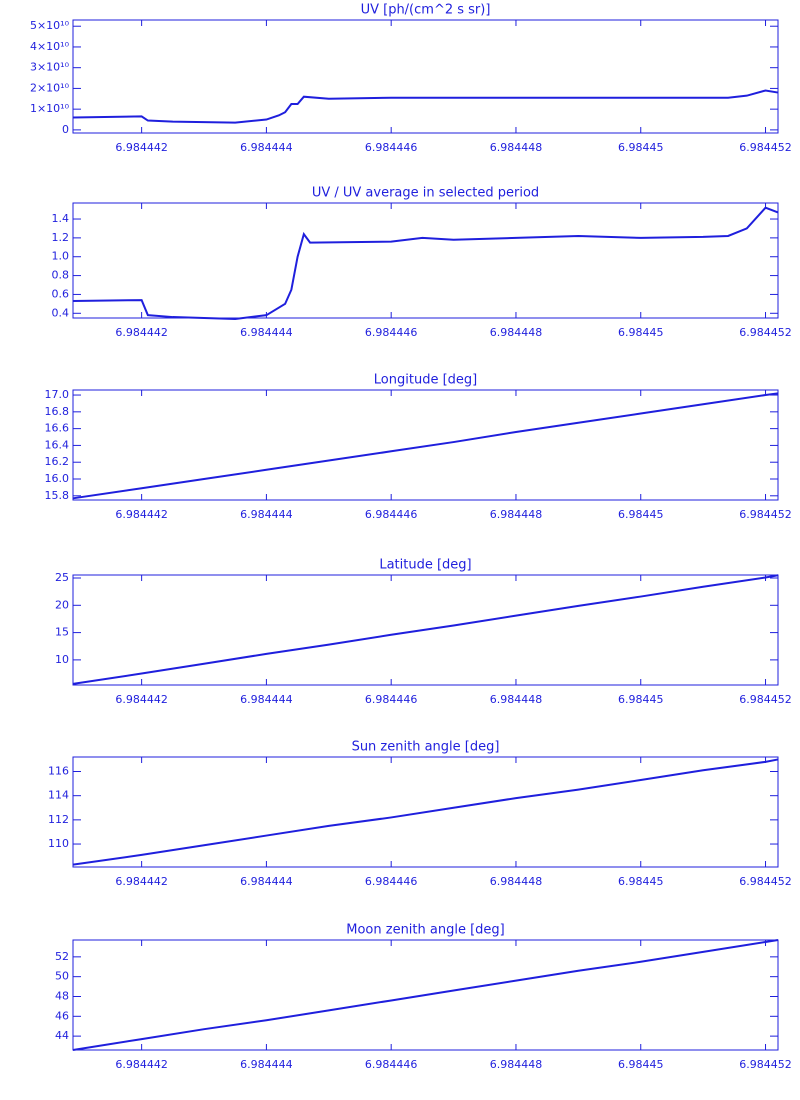  Describe the element at coordinates (65, 129) in the screenshot. I see `y-tick-label: 0` at that location.